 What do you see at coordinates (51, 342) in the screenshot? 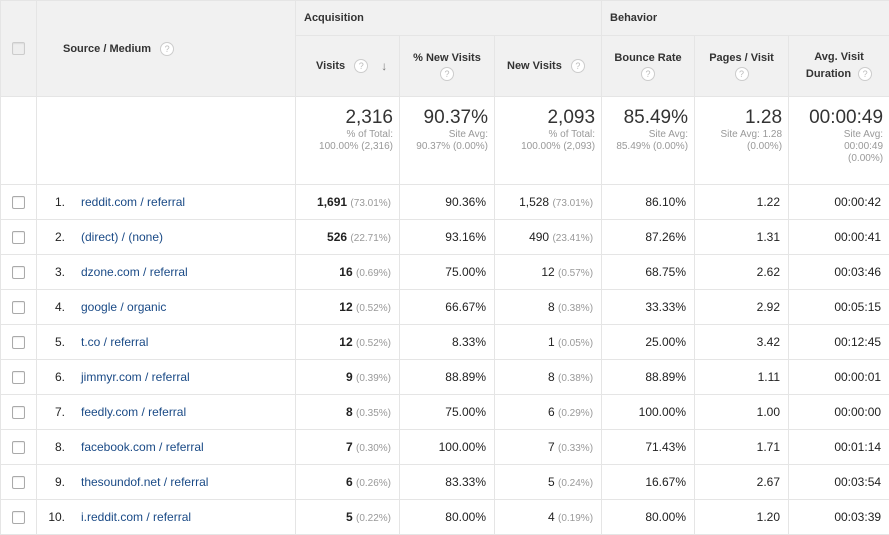
I see `row-index: 5.` at bounding box center [51, 342].